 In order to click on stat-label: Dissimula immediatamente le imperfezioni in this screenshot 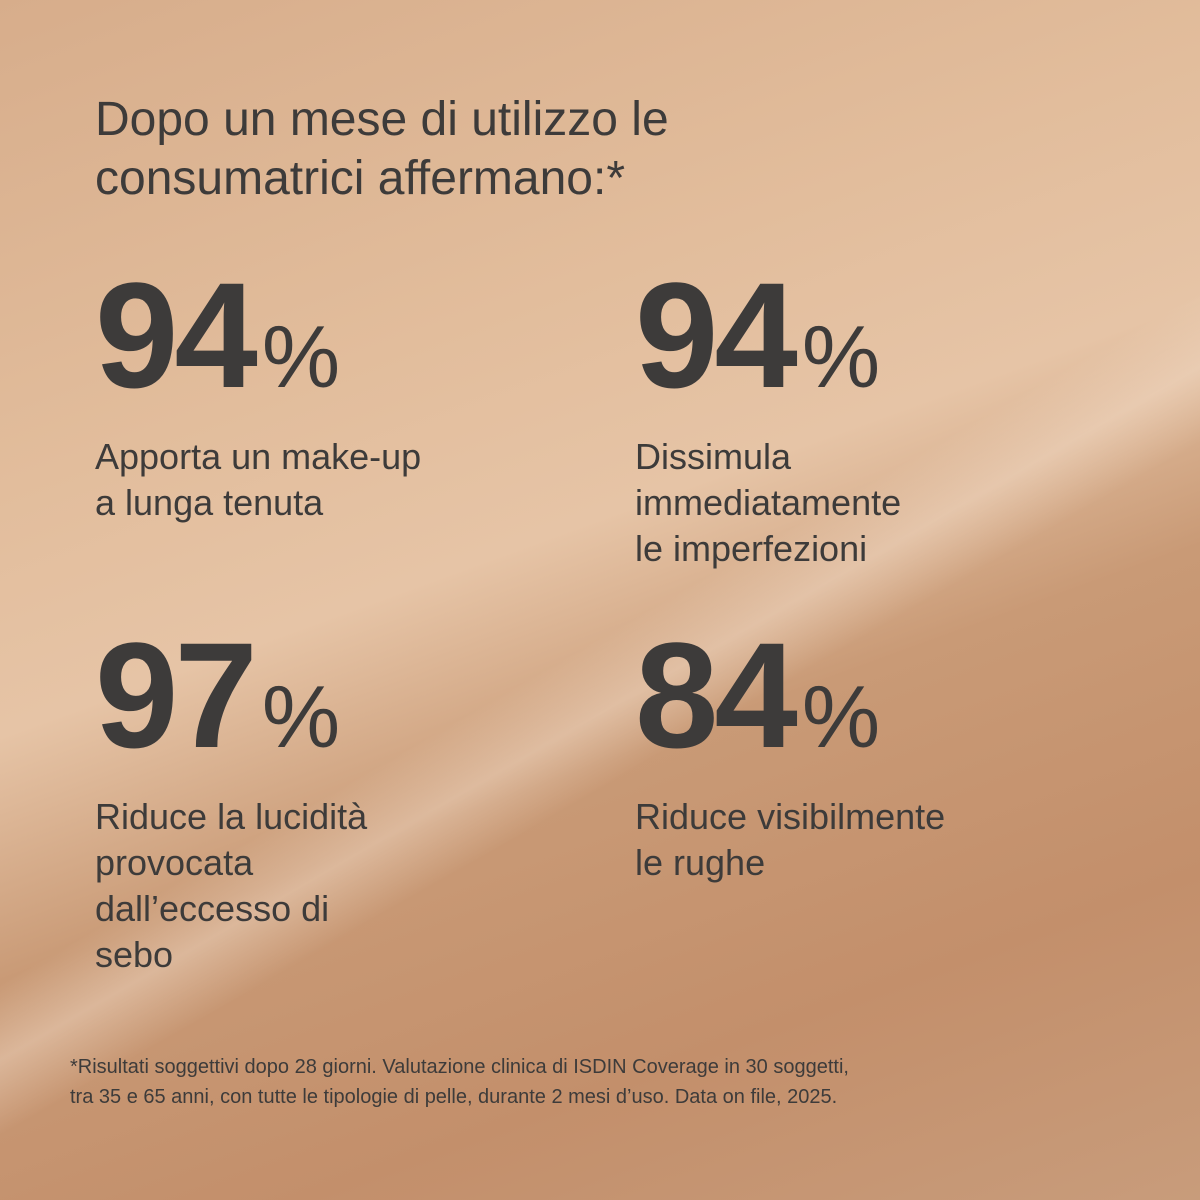, I will do `click(768, 503)`.